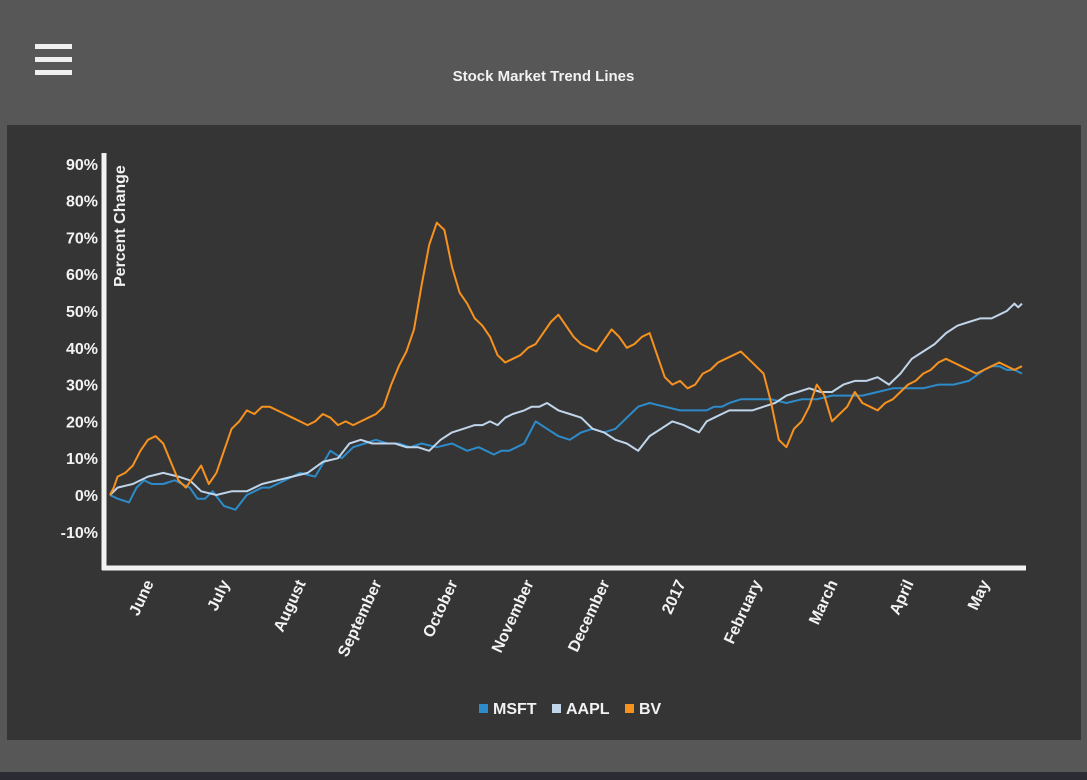  What do you see at coordinates (141, 597) in the screenshot?
I see `x-tick-label: June` at bounding box center [141, 597].